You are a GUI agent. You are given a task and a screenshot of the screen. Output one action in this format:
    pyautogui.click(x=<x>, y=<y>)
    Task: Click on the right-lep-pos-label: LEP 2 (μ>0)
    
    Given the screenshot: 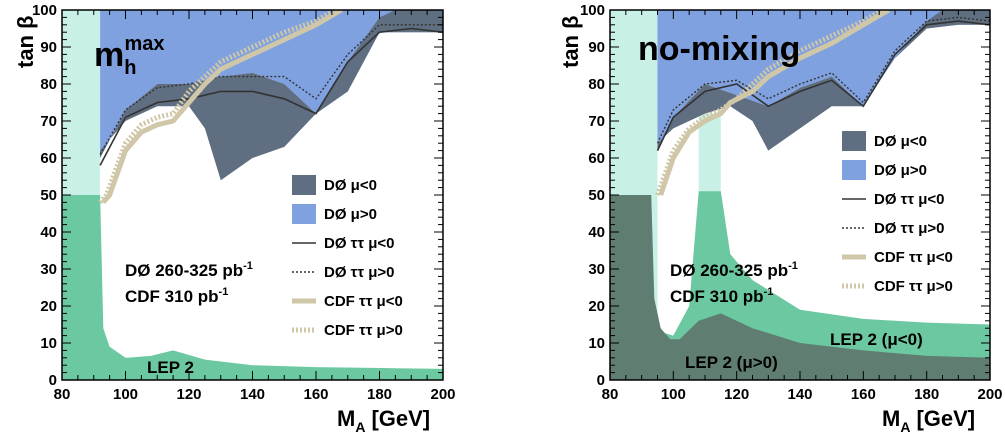 What is the action you would take?
    pyautogui.click(x=731, y=362)
    